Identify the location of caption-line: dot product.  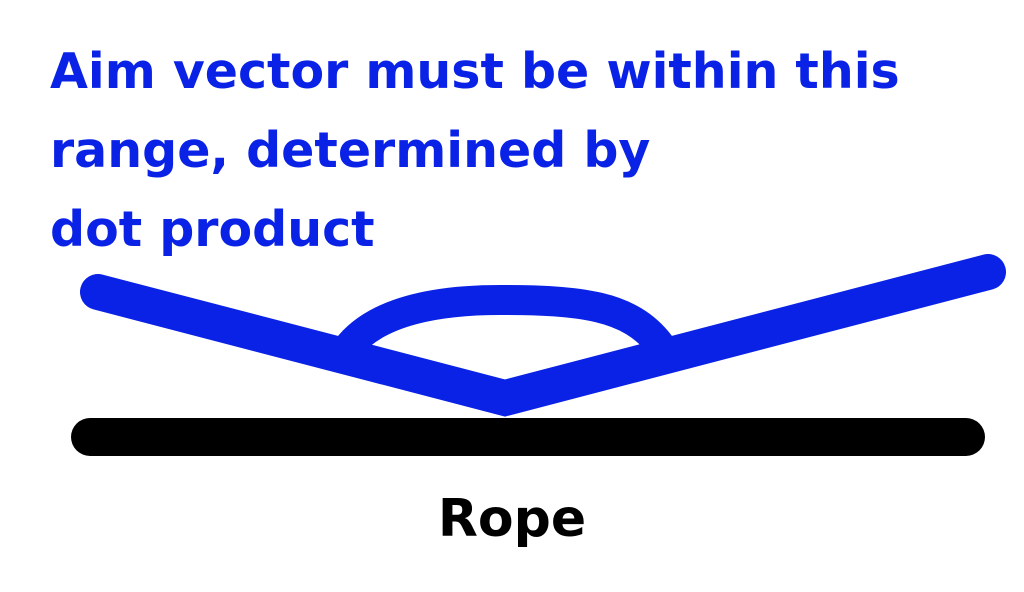
(212, 229).